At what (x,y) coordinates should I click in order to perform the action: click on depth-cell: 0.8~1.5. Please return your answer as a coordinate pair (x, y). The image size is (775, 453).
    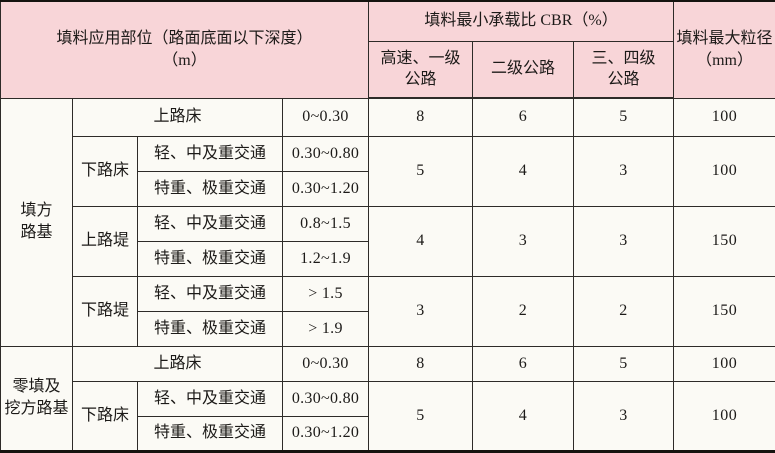
    Looking at the image, I should click on (326, 223).